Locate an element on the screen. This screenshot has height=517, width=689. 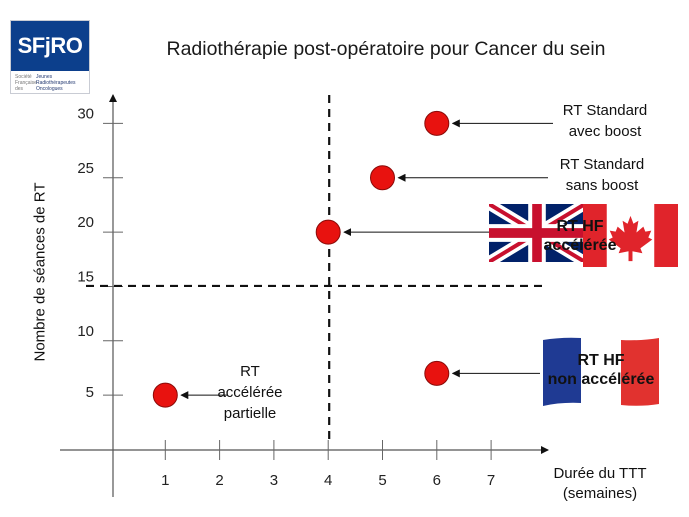
annotation-rt-hf-non-acceleree: RT HF non accélérée is located at coordinates (601, 370).